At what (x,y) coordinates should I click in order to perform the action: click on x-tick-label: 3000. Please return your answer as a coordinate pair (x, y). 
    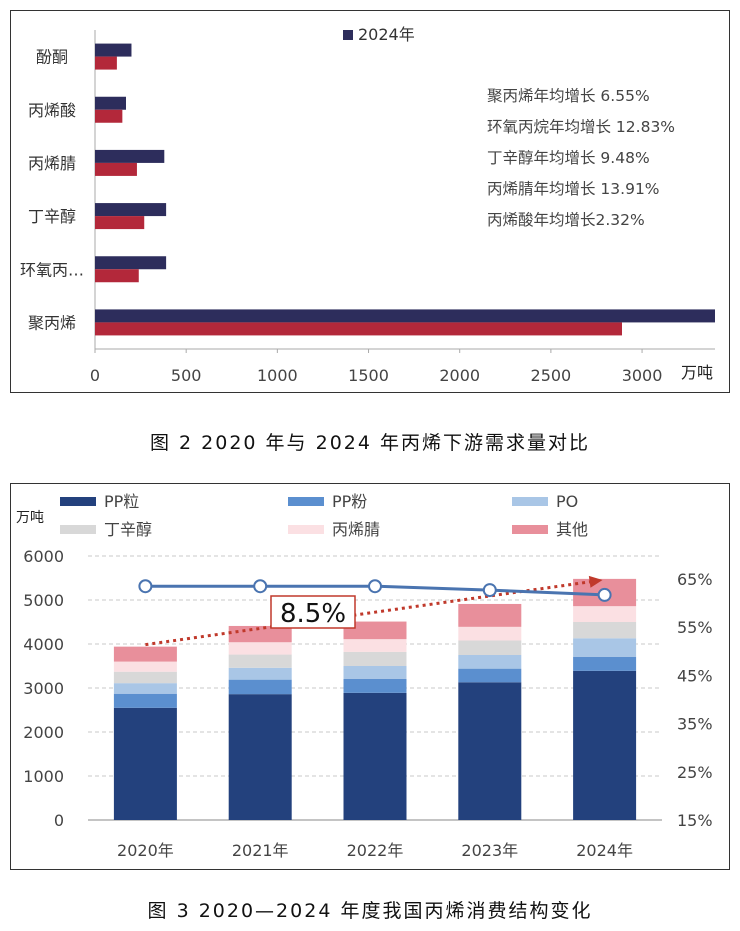
    Looking at the image, I should click on (642, 375).